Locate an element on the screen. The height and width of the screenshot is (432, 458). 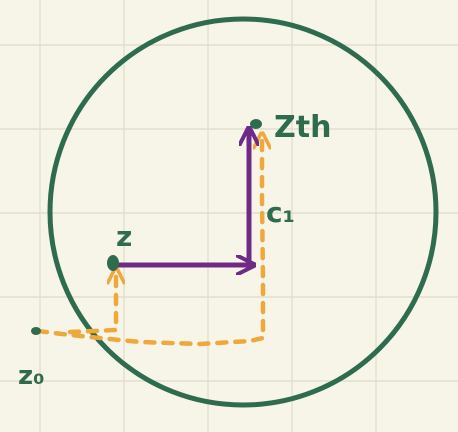
point-z0 is located at coordinates (36, 331).